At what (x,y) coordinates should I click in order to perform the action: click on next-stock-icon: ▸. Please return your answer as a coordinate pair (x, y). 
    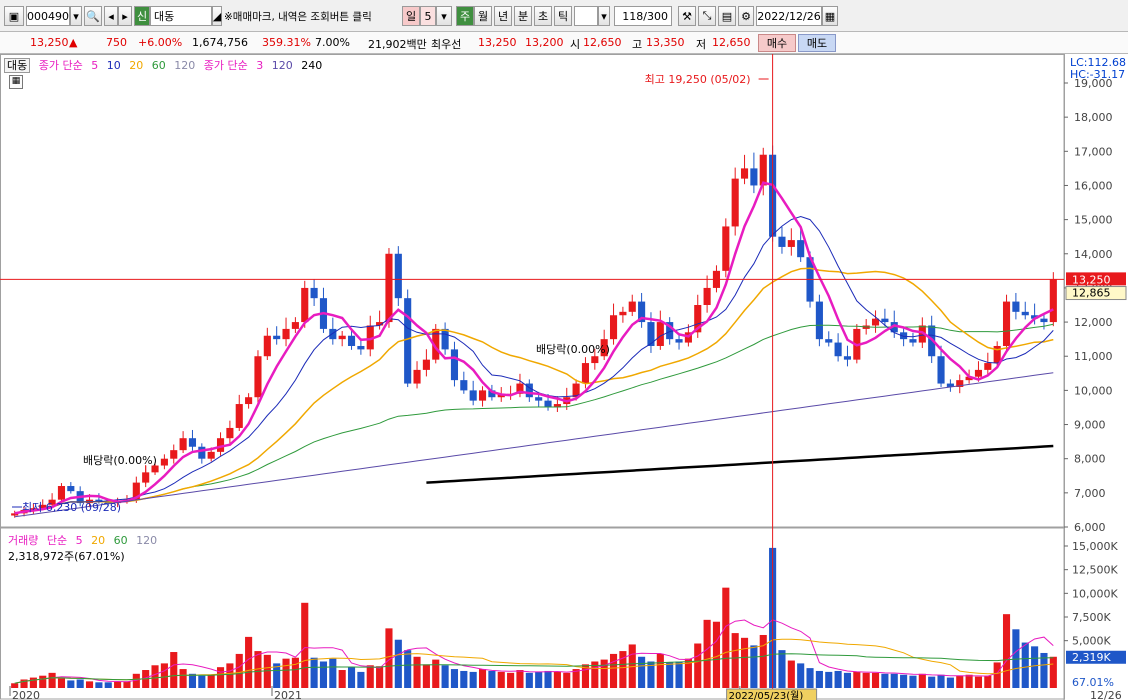
    Looking at the image, I should click on (125, 16).